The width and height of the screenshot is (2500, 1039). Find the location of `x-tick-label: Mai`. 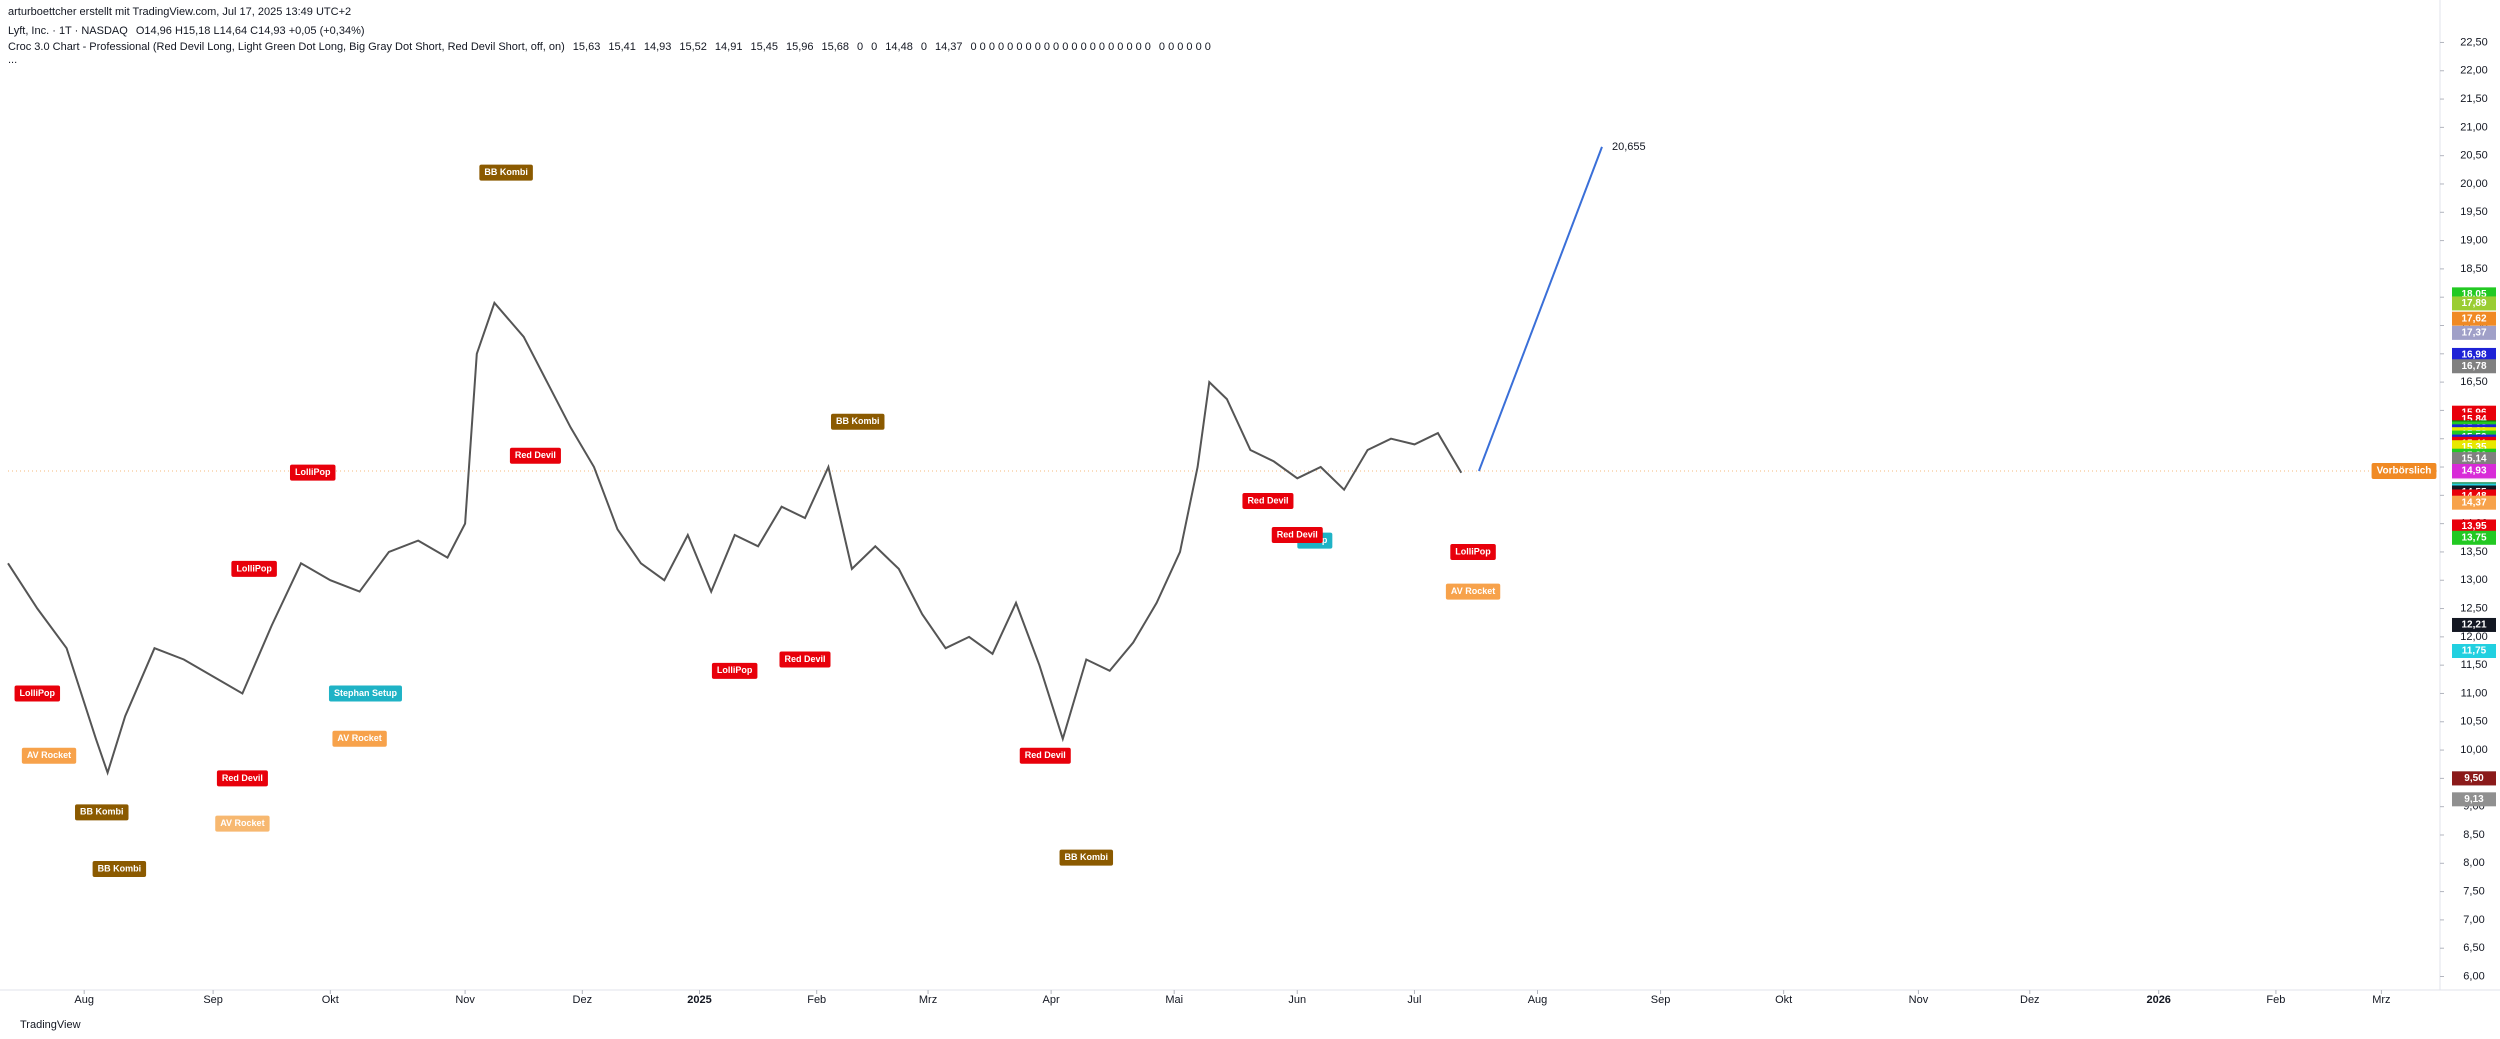

x-tick-label: Mai is located at coordinates (1174, 1000).